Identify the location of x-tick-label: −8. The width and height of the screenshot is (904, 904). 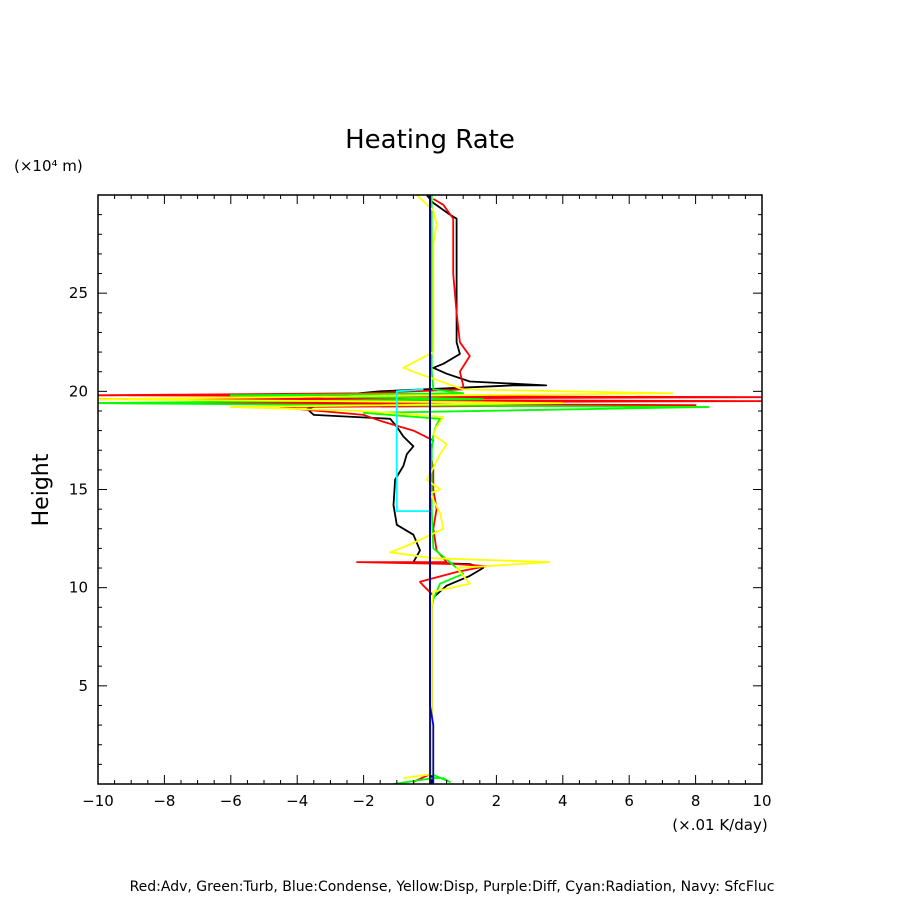
(164, 801).